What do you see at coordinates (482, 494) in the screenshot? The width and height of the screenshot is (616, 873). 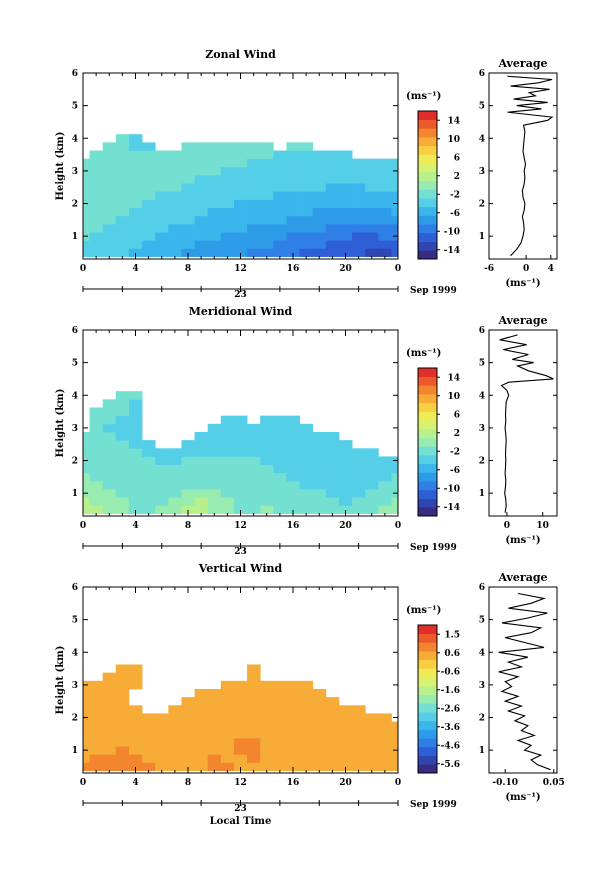 I see `profile-y-tick-label: 1` at bounding box center [482, 494].